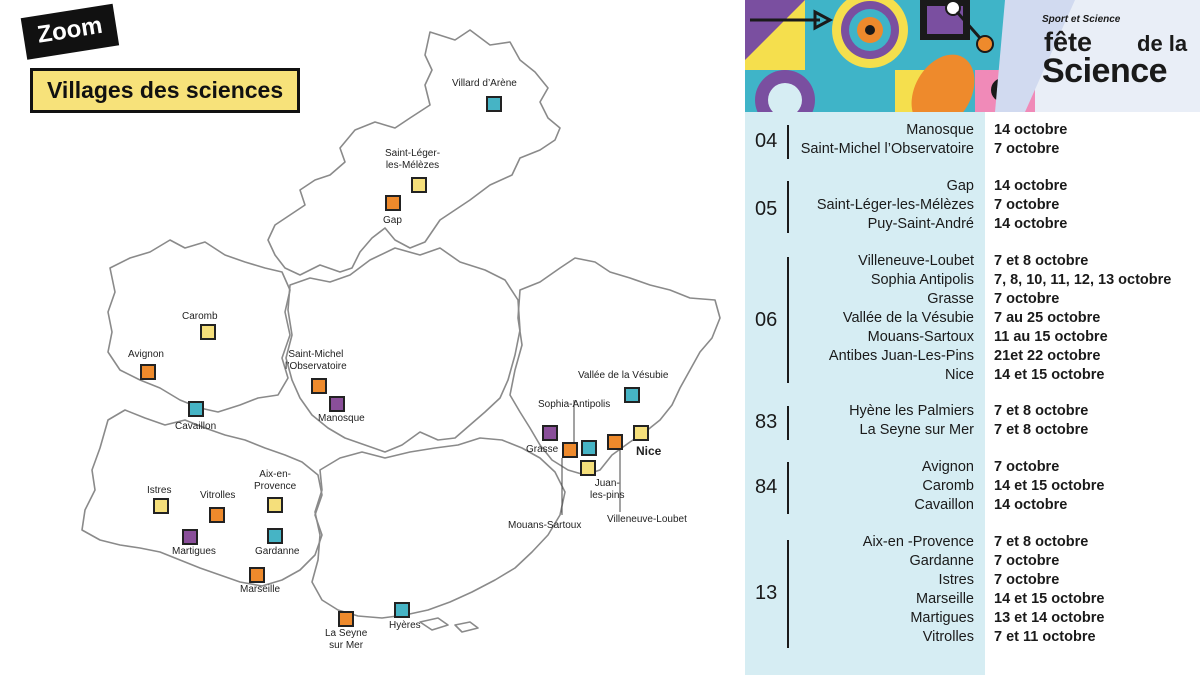 The image size is (1200, 675). What do you see at coordinates (217, 515) in the screenshot?
I see `marker-vitrolles` at bounding box center [217, 515].